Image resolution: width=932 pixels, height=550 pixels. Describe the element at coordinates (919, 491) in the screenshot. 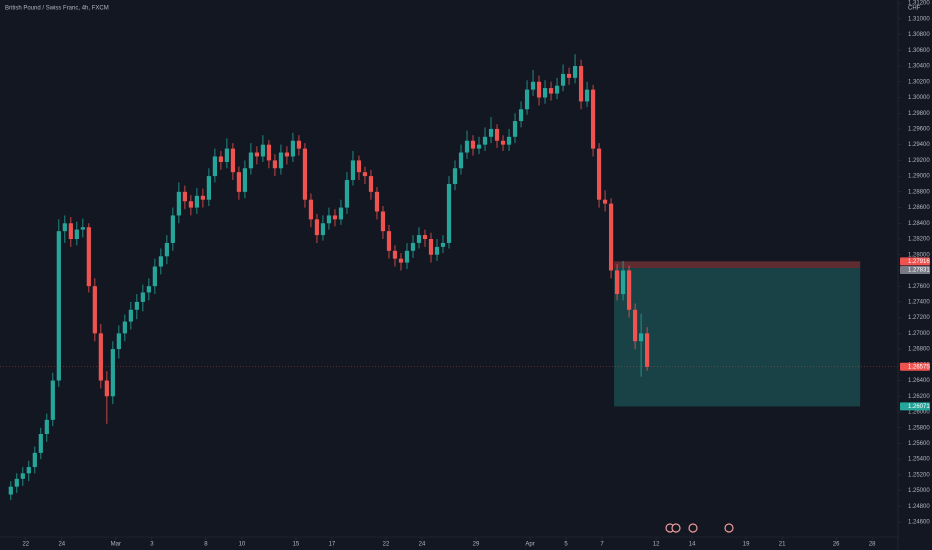

I see `y-tick-label: 1.25000` at that location.